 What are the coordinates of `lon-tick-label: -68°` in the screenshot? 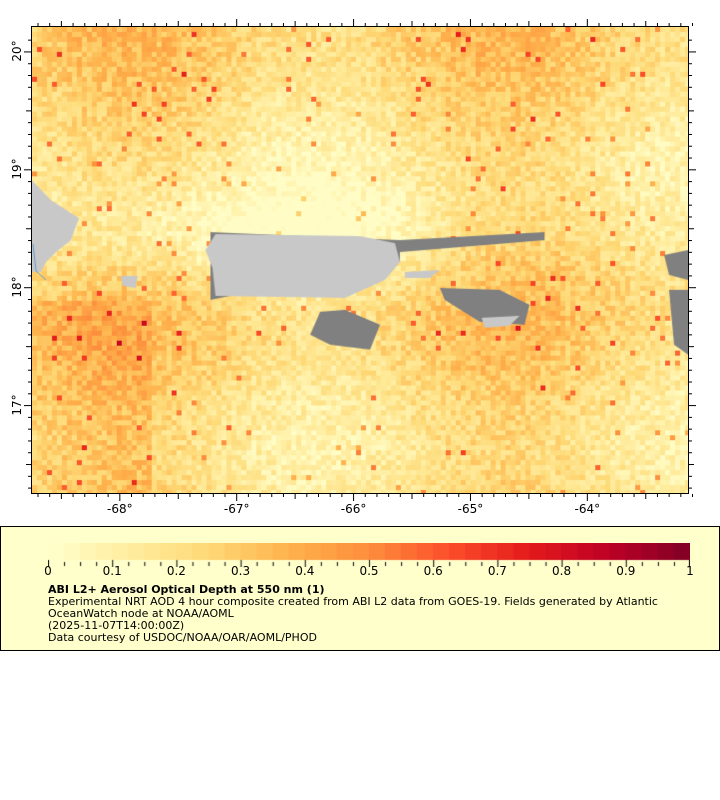 It's located at (120, 509).